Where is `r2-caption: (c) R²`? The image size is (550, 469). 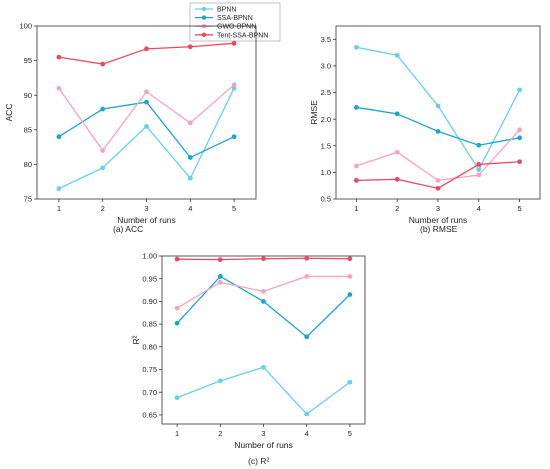 r2-caption: (c) R² is located at coordinates (258, 461).